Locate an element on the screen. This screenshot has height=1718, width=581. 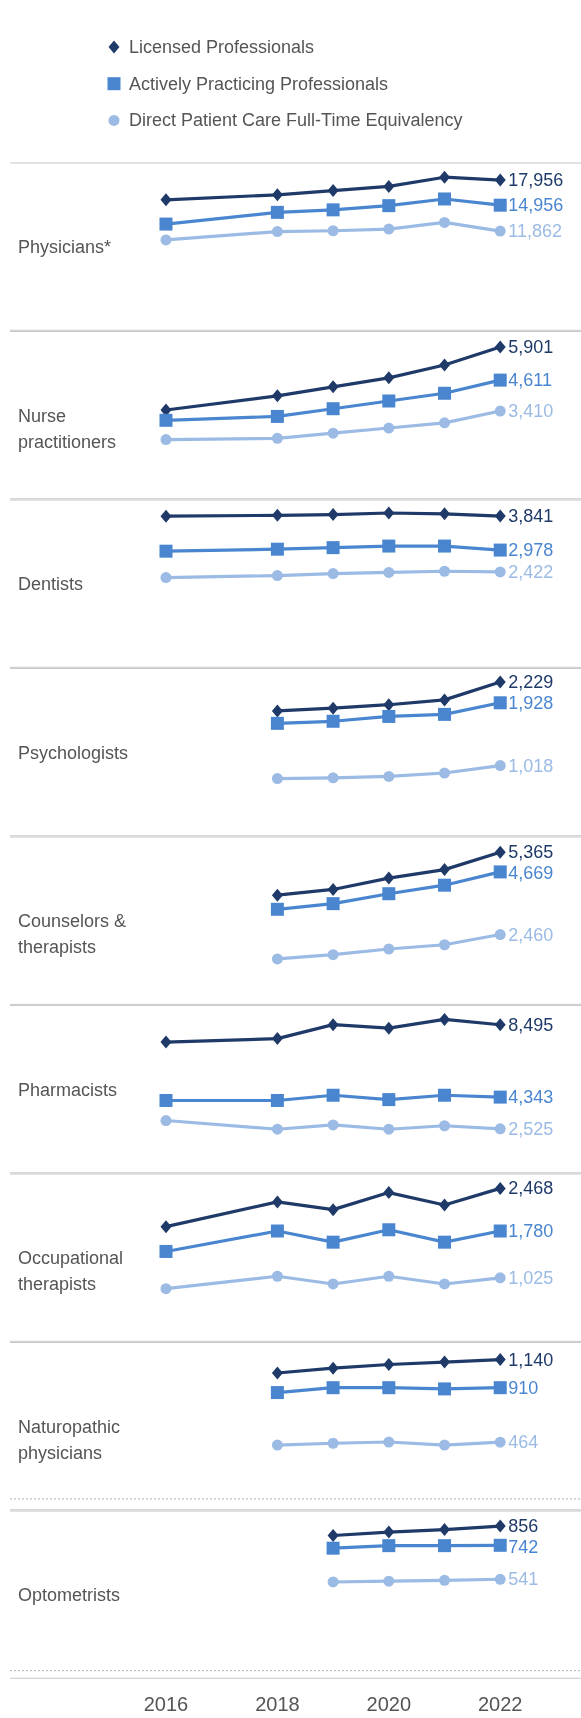
x-tick-label: 2018 is located at coordinates (277, 1704).